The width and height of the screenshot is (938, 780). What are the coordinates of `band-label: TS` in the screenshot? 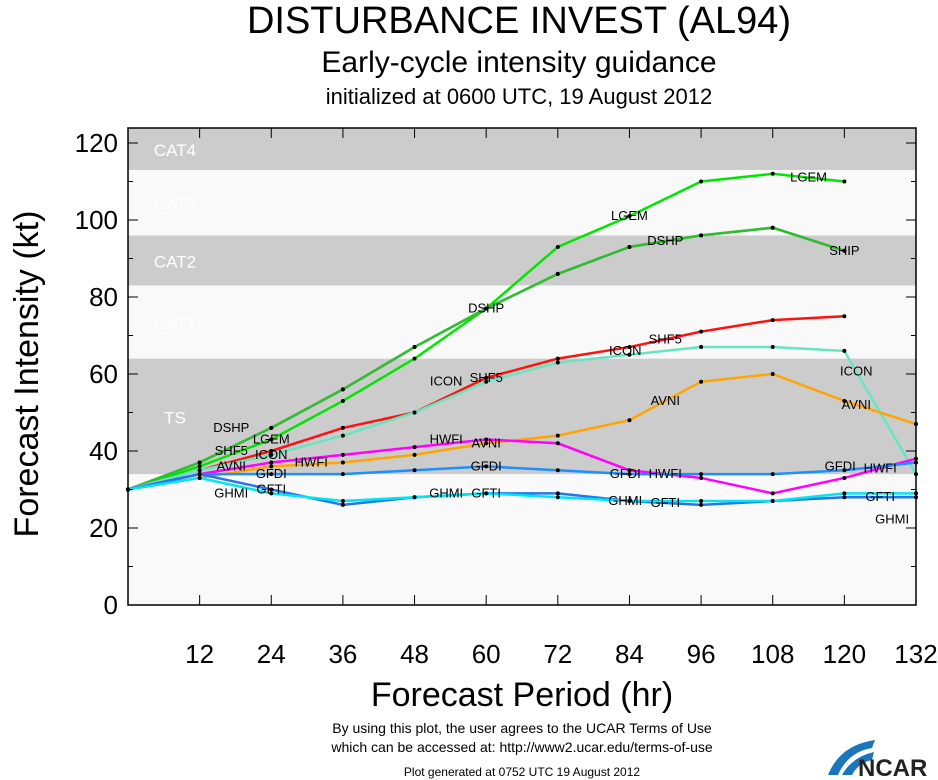 It's located at (175, 417).